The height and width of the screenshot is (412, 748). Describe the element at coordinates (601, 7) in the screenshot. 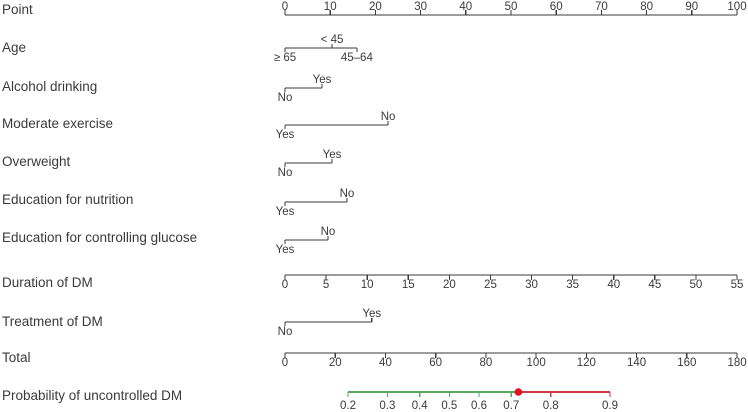

I see `tick-label: 70` at that location.